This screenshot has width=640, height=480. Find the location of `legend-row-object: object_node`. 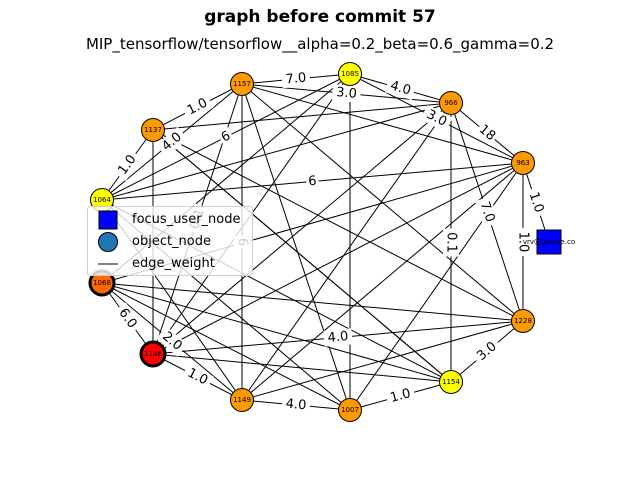

legend-row-object: object_node is located at coordinates (170, 242).